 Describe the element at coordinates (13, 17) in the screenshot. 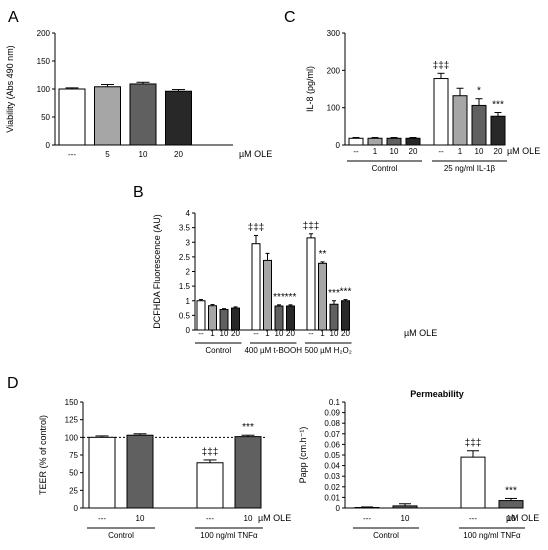

I see `panel-letter: A` at that location.